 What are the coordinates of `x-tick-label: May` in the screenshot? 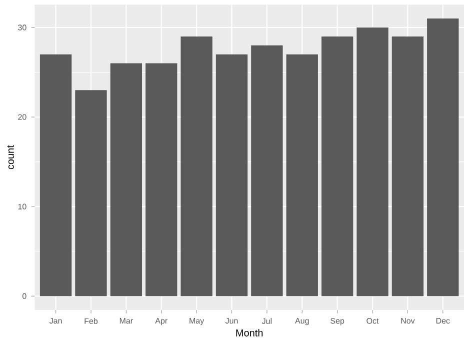 It's located at (197, 322).